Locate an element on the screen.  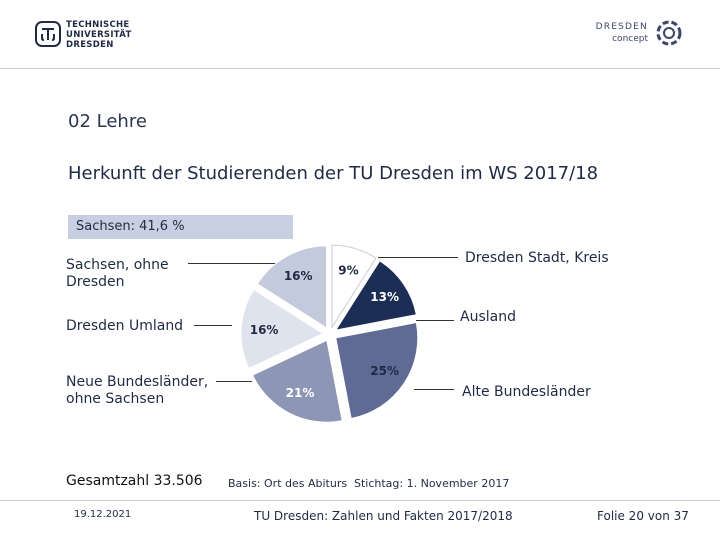
stichtag-note: Stichtag: 1. November 2017 is located at coordinates (432, 483).